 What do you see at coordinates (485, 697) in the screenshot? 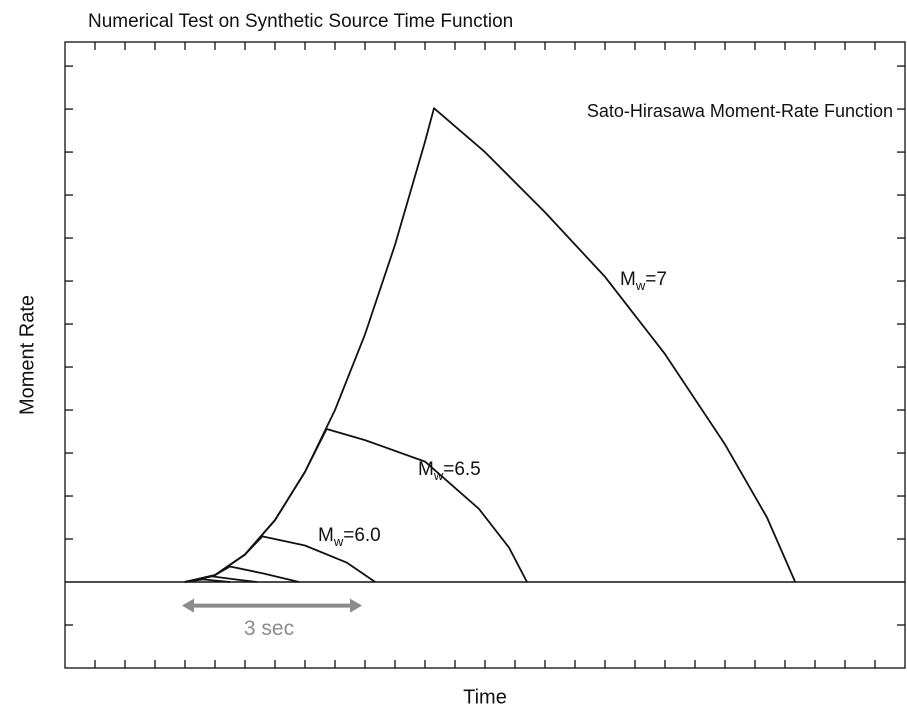
I see `x-axis-label: Time` at bounding box center [485, 697].